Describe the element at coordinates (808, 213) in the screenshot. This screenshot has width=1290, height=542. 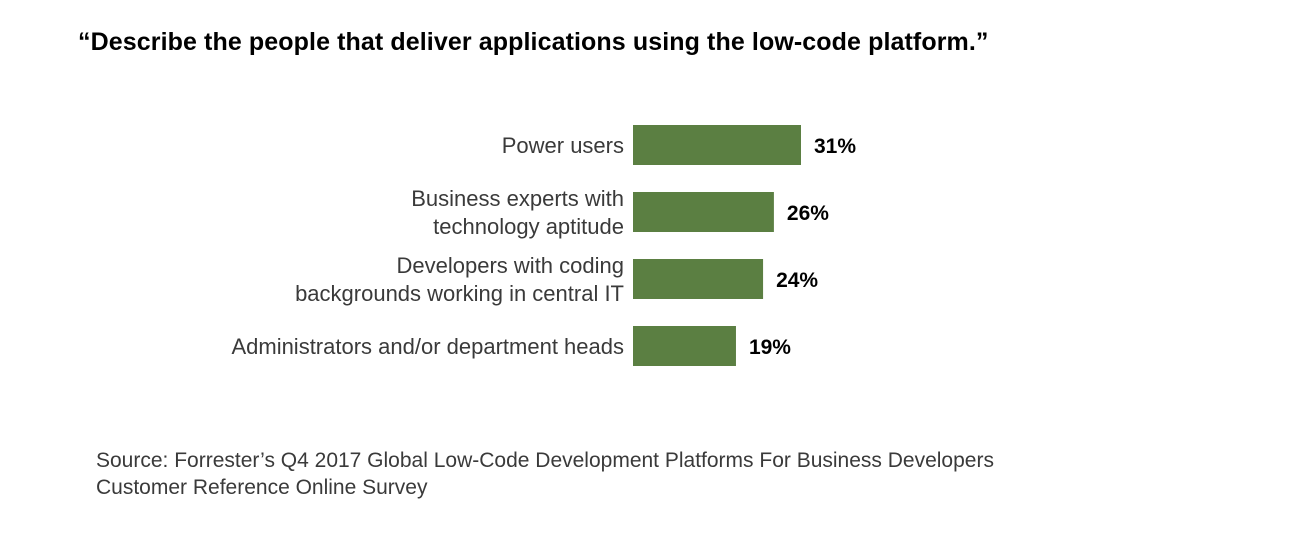
I see `value-label: 26%` at that location.